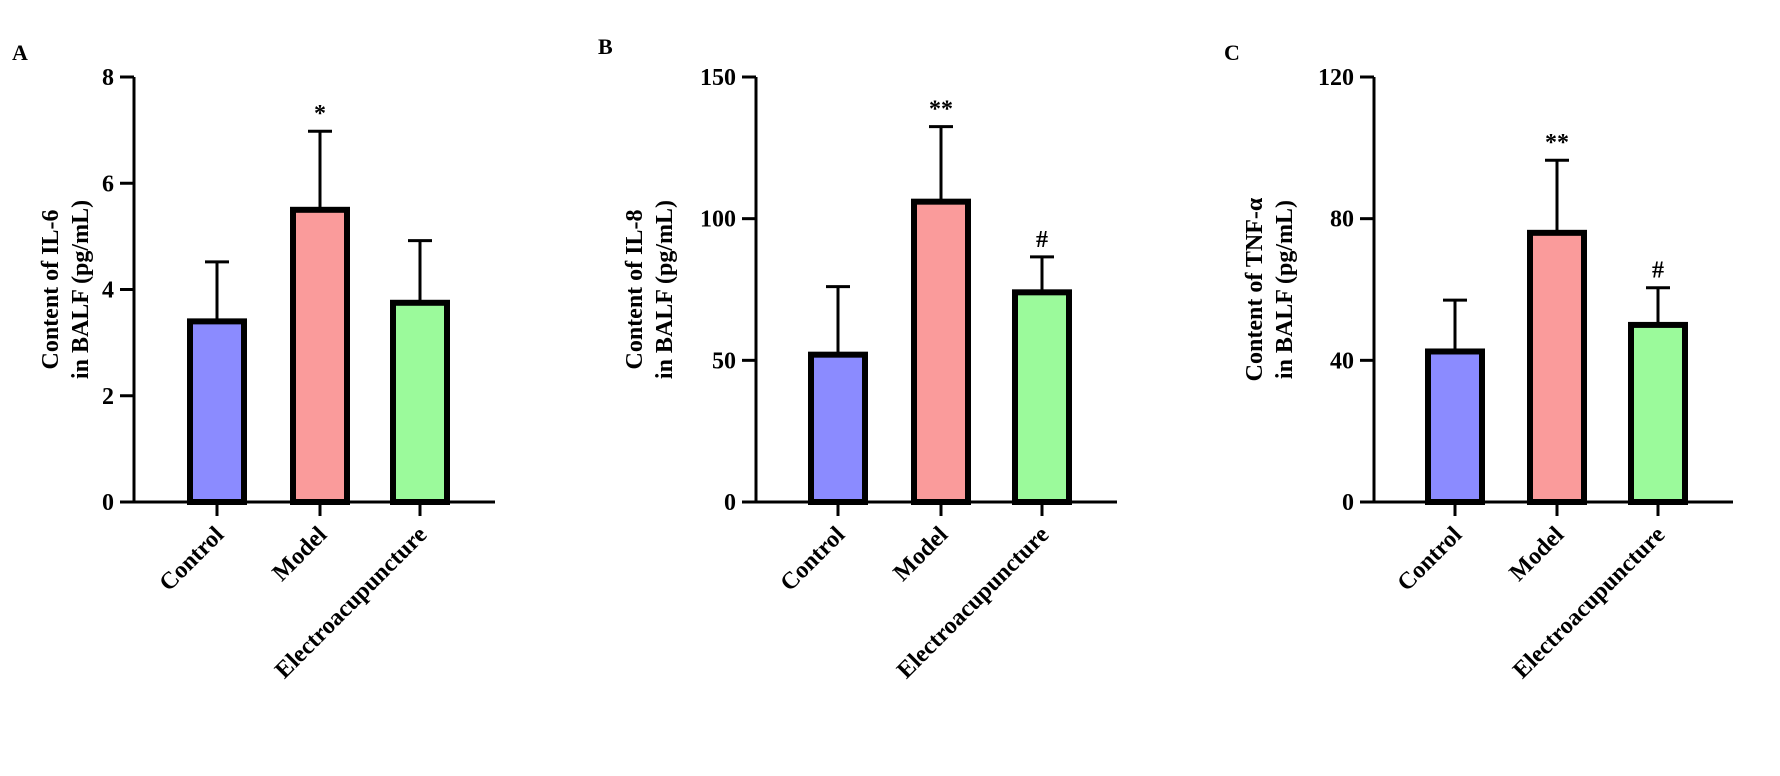  Describe the element at coordinates (635, 290) in the screenshot. I see `y-axis-label: Content of IL-8` at that location.